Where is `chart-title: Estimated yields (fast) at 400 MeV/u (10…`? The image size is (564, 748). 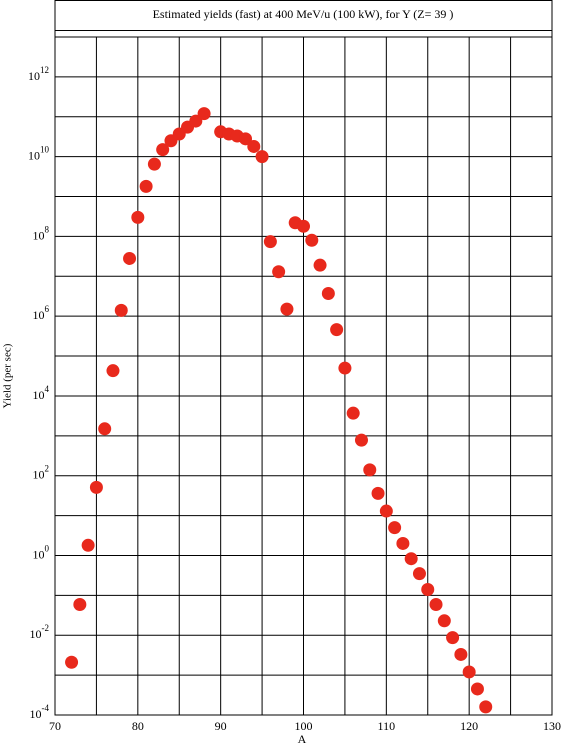 chart-title: Estimated yields (fast) at 400 MeV/u (10… is located at coordinates (303, 14).